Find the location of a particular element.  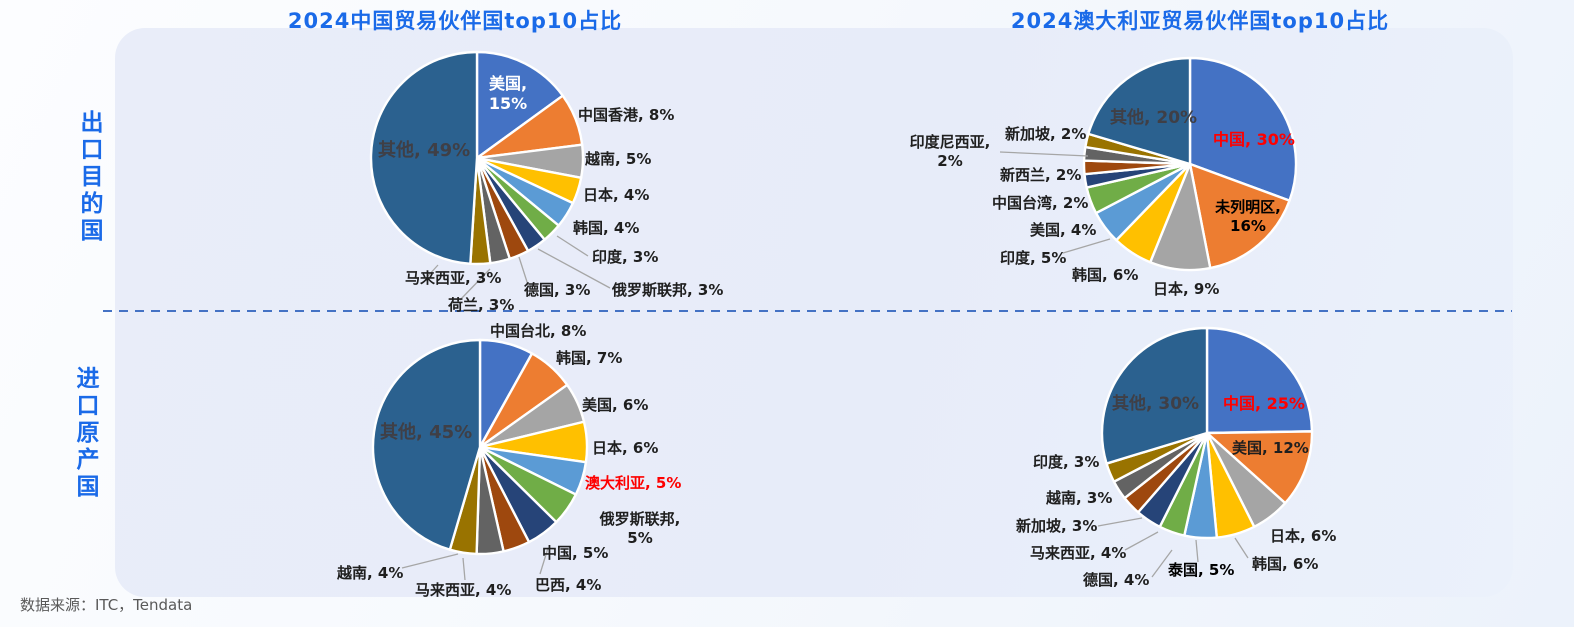

pie-svg-australia-export-destinations is located at coordinates (1148, 164).